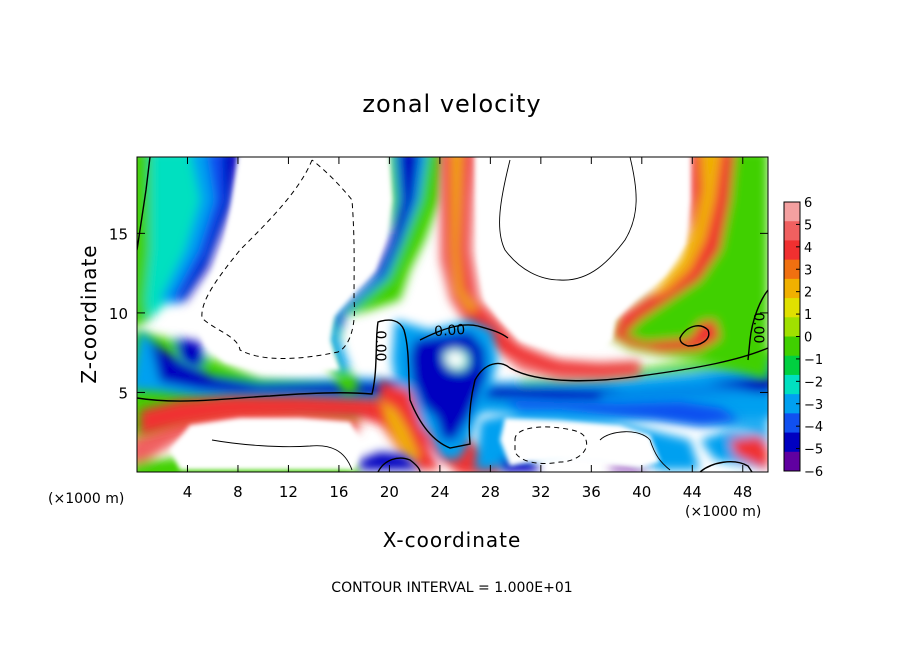 Image resolution: width=904 pixels, height=654 pixels. Describe the element at coordinates (118, 234) in the screenshot. I see `y-tick-label: 15` at that location.